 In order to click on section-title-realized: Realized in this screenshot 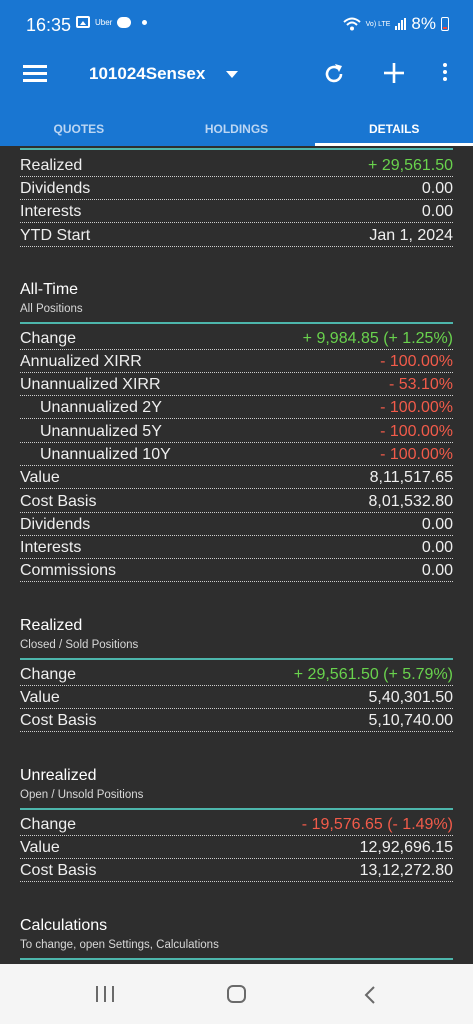, I will do `click(51, 625)`.